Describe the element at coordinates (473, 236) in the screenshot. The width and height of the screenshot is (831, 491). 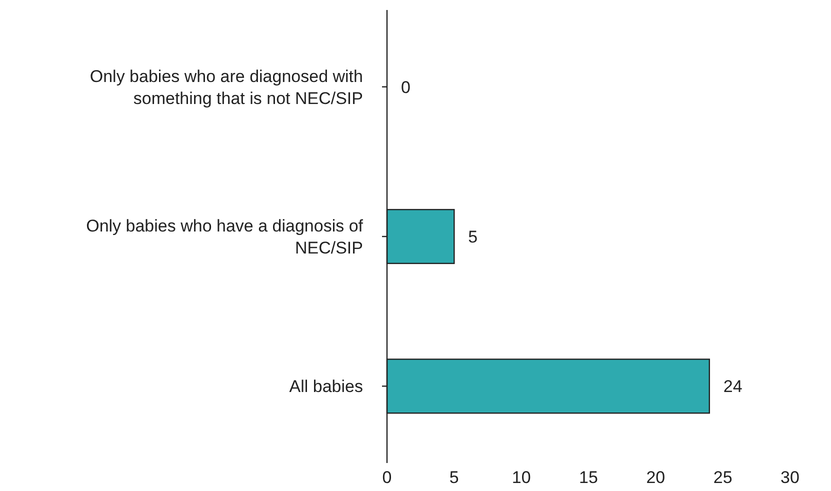
I see `data-label: 5` at that location.